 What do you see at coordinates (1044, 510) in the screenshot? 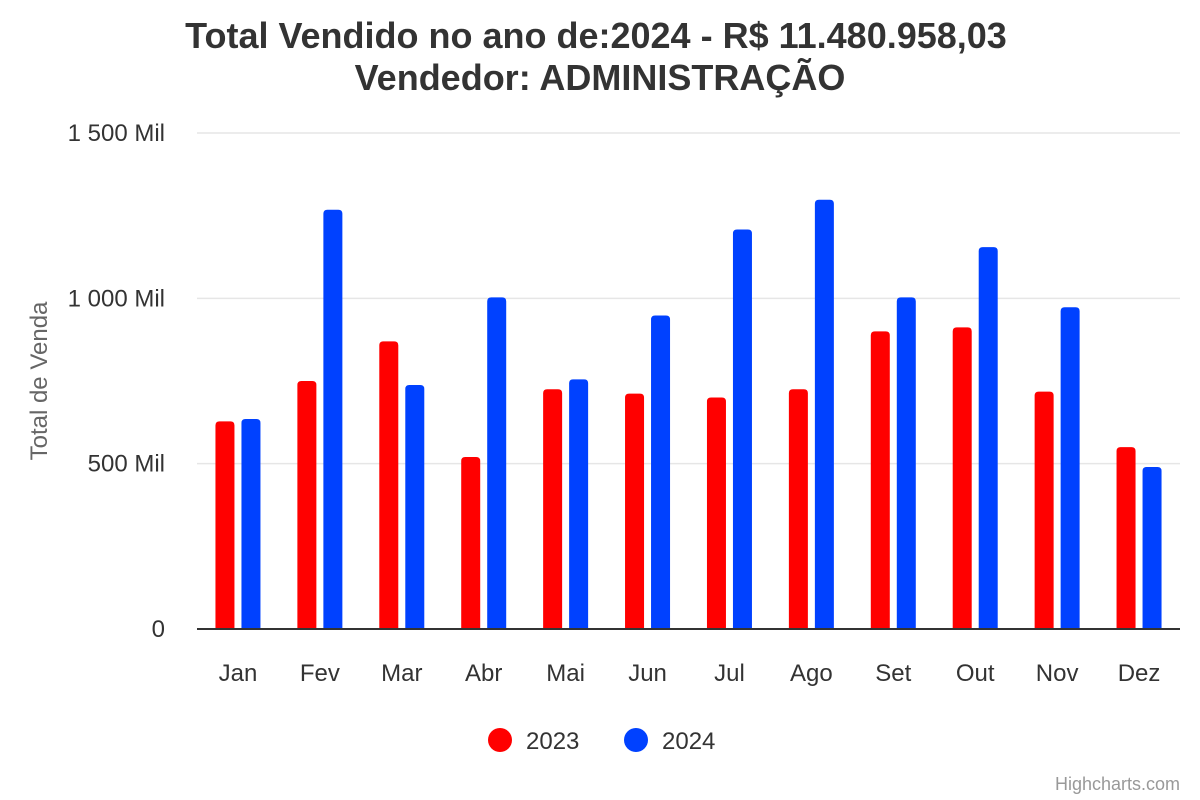
I see `bar-2023-nov` at bounding box center [1044, 510].